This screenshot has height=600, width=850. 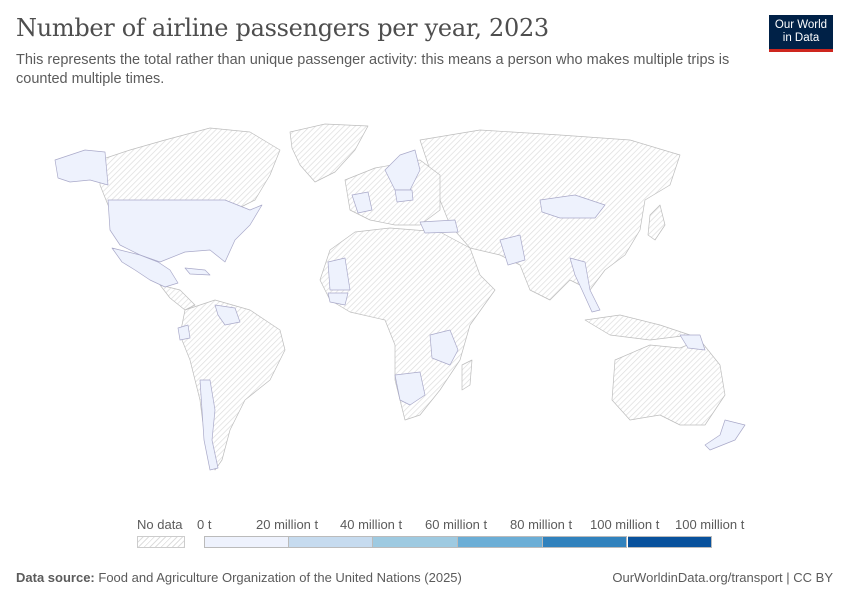 I want to click on map-region-namibia-botswana, so click(x=410, y=388).